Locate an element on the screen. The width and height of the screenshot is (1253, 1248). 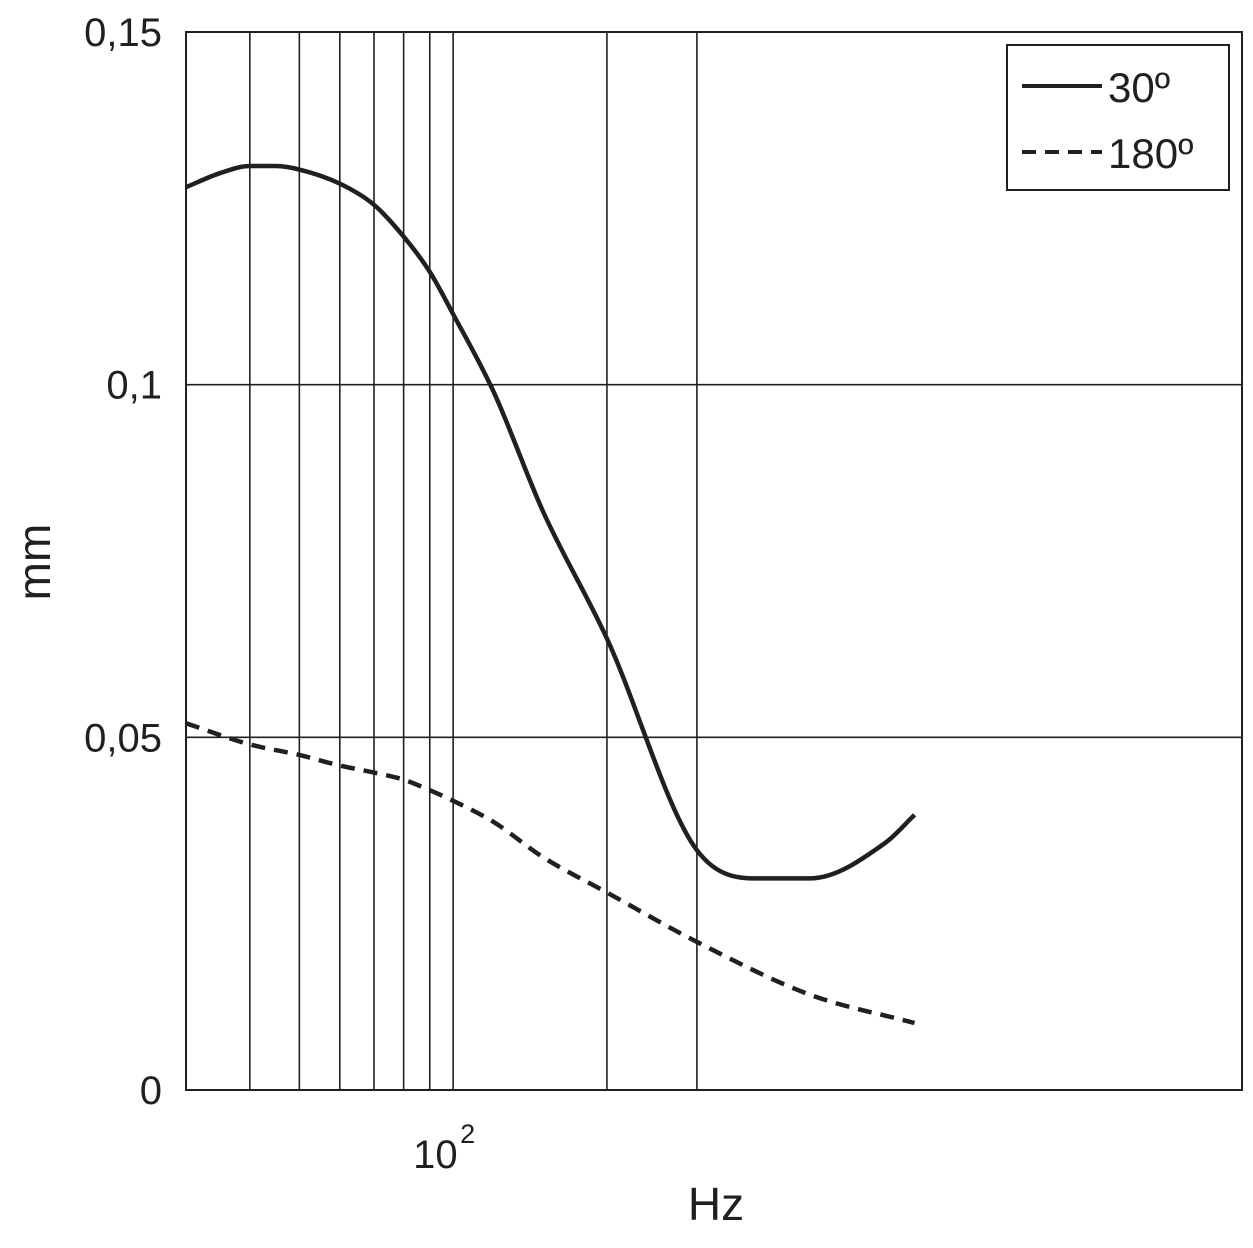
x-axis-label: Hz is located at coordinates (716, 1204).